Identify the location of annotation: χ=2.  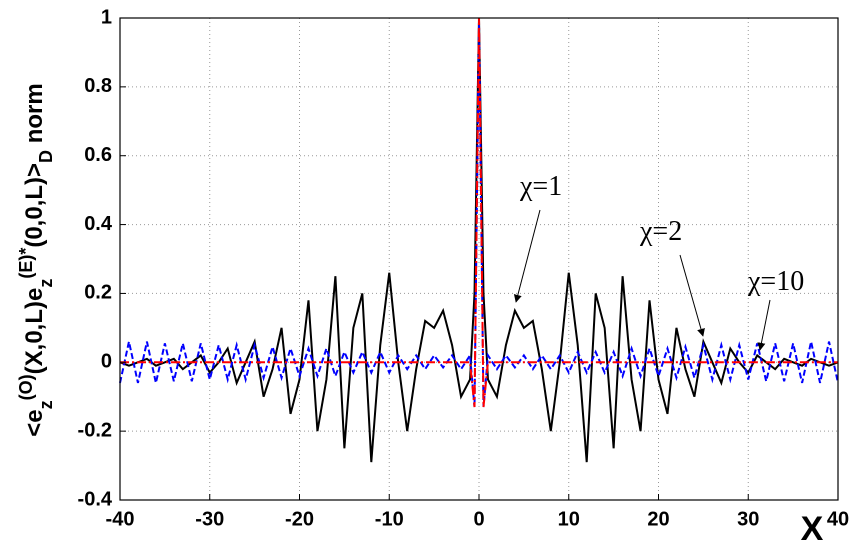
(660, 231).